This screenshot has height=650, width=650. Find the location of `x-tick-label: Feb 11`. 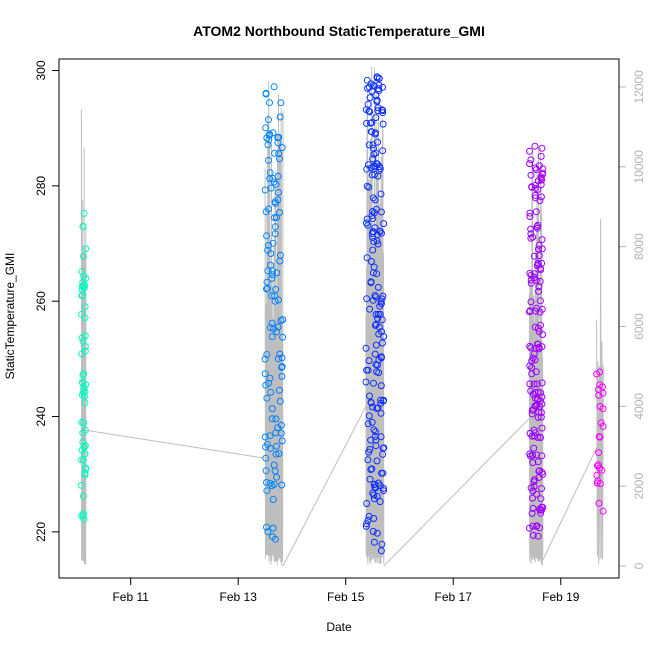

x-tick-label: Feb 11 is located at coordinates (130, 597).